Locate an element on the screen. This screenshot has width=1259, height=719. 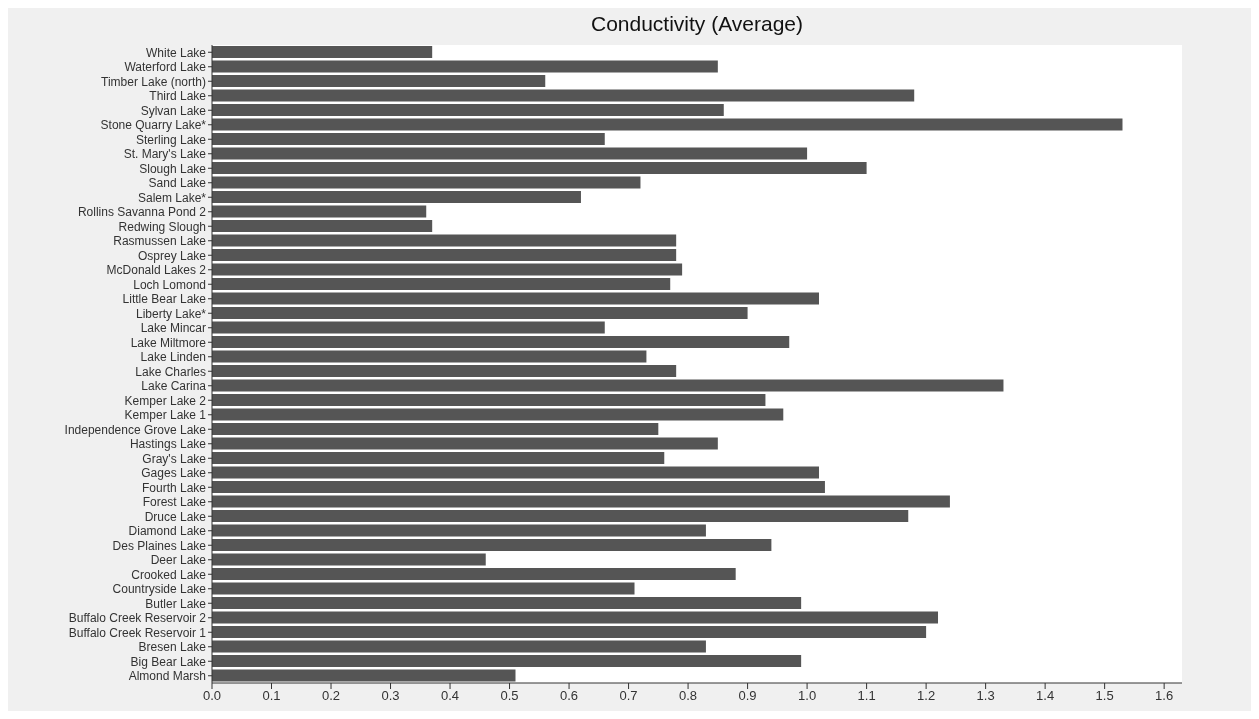
x-tick-label: 1.3 is located at coordinates (985, 696).